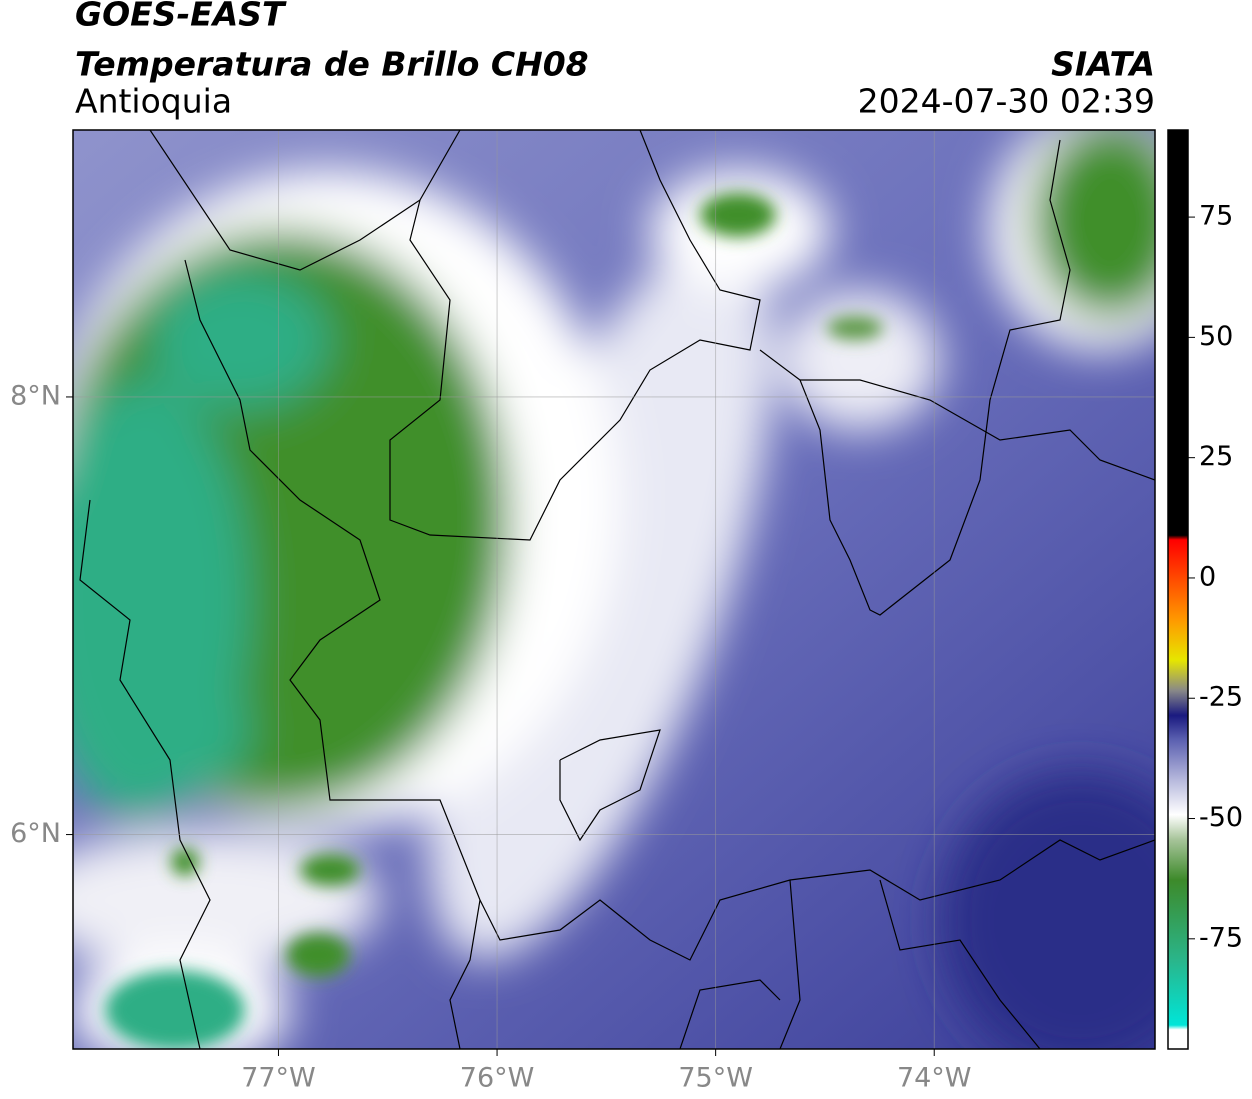  Describe the element at coordinates (1216, 216) in the screenshot. I see `colorbar-tick-label: 75` at that location.